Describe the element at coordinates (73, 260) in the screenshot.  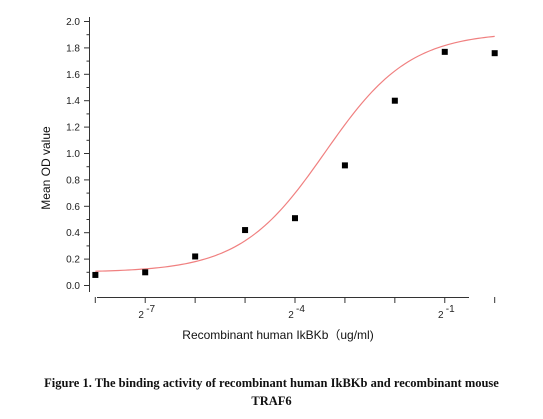
I see `y-tick-label: 0.2` at that location.